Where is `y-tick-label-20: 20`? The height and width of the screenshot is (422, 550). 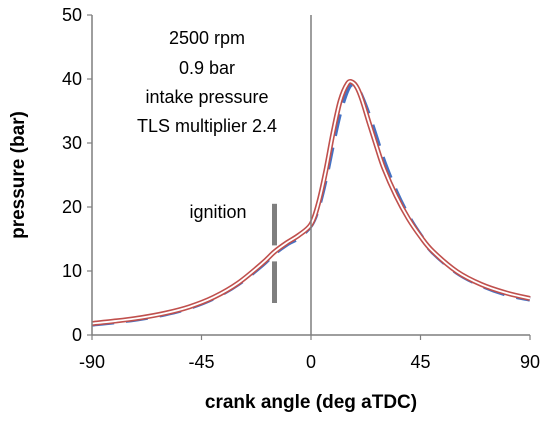
y-tick-label-20: 20 is located at coordinates (72, 207).